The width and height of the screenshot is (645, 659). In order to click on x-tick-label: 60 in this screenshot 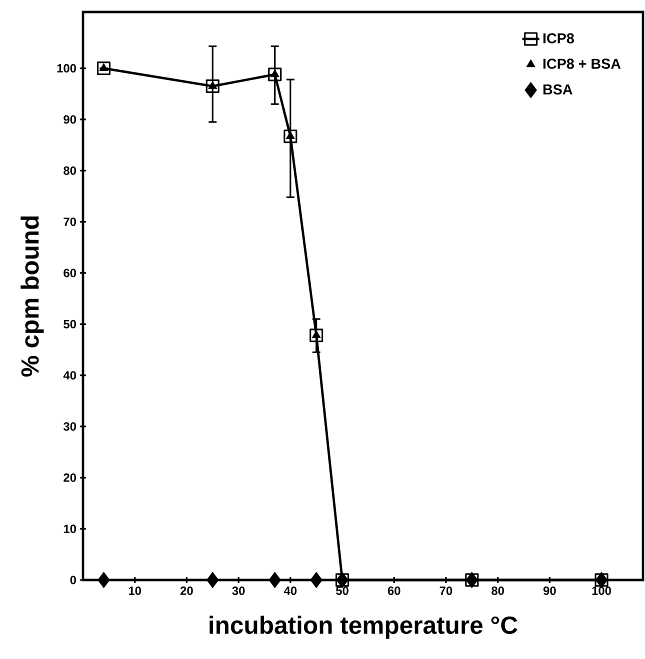, I will do `click(394, 590)`.